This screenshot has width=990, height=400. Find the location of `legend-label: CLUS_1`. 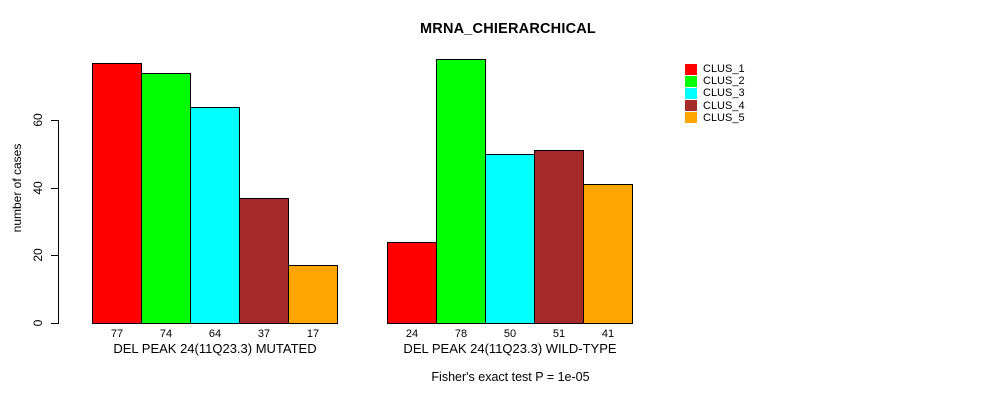

legend-label: CLUS_1 is located at coordinates (724, 69).